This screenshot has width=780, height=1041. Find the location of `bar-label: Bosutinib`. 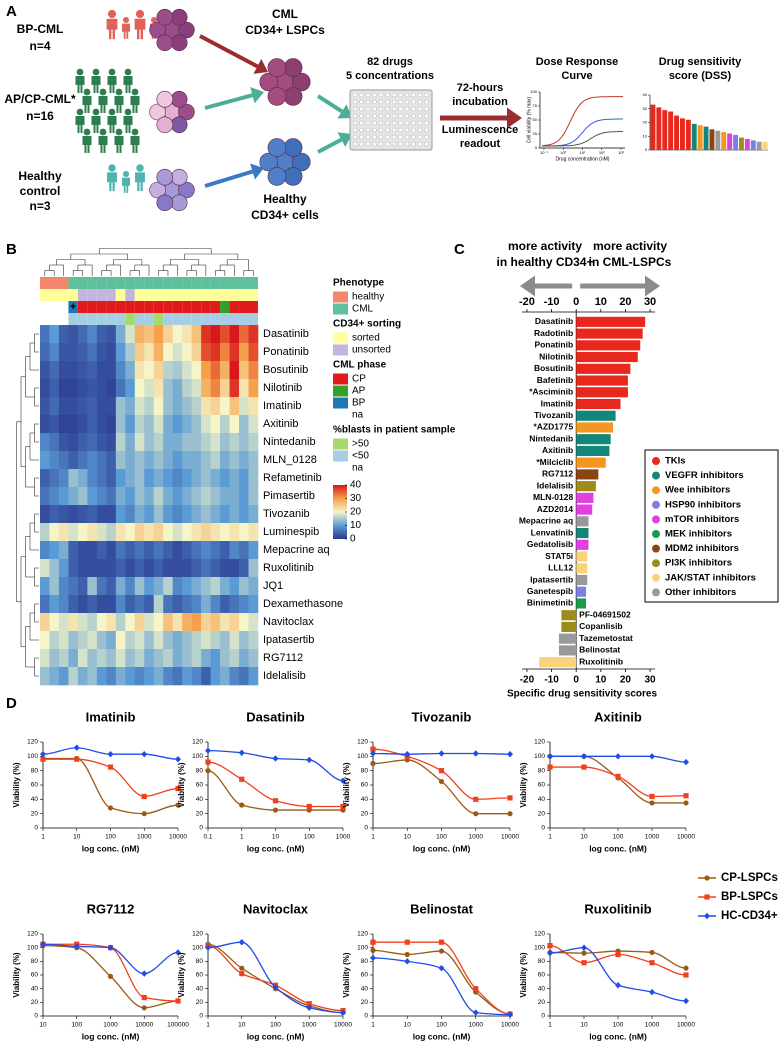

bar-label: Bosutinib is located at coordinates (553, 368).